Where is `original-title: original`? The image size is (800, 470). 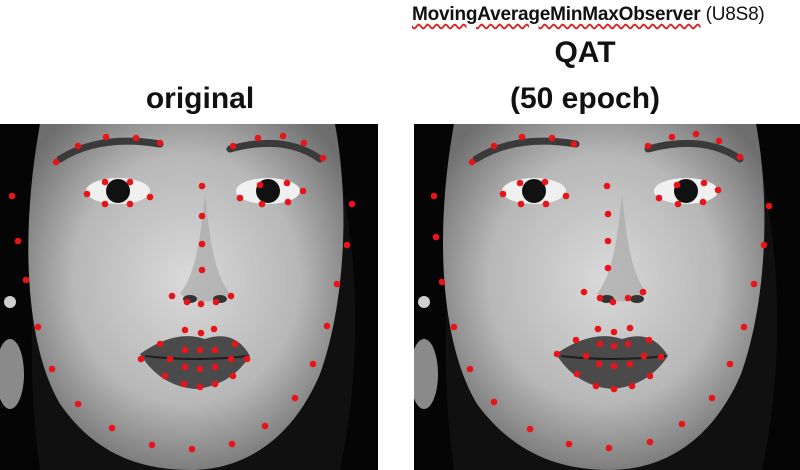 original-title: original is located at coordinates (200, 98).